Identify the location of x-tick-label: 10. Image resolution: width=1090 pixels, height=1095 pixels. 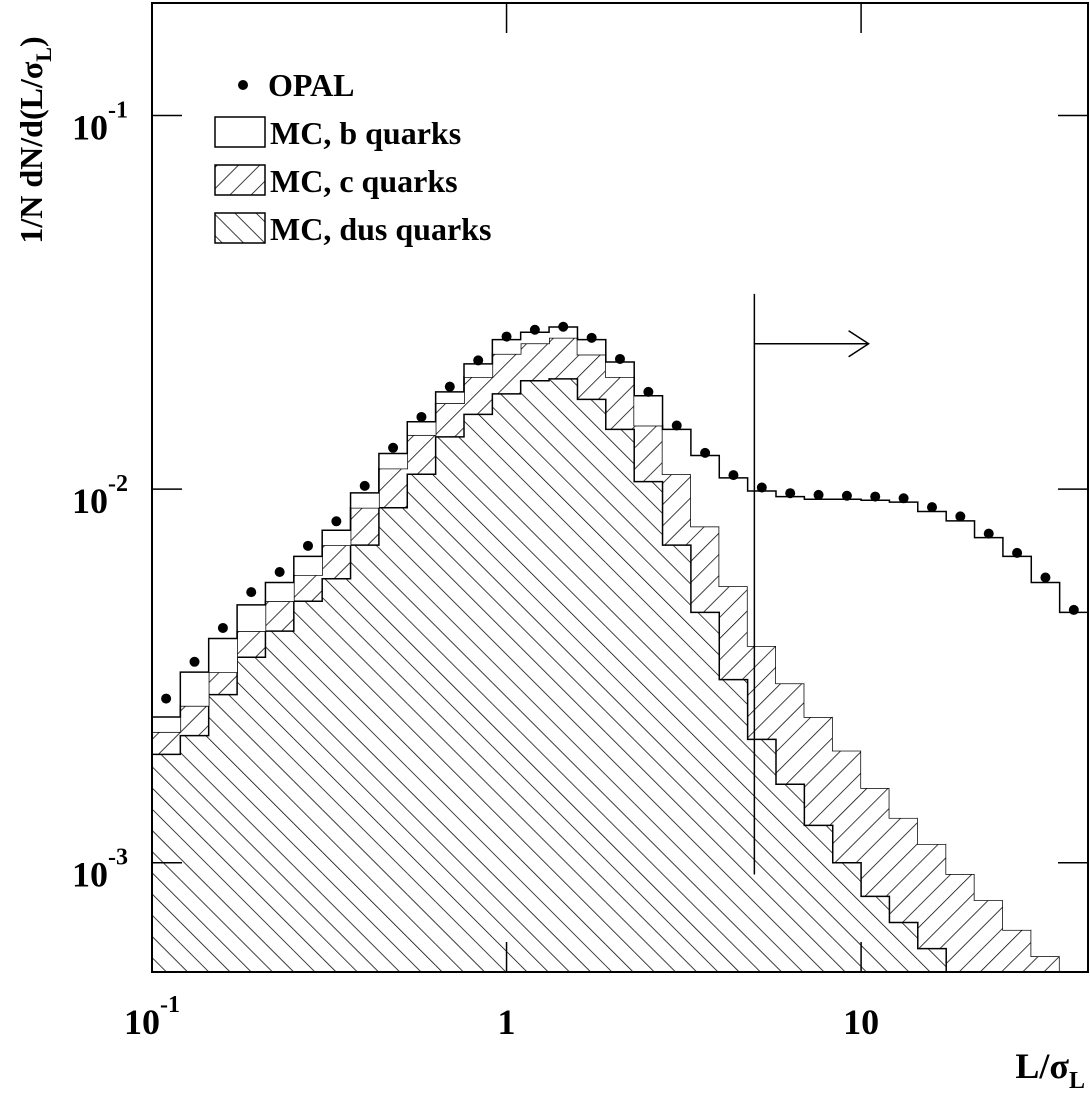
(861, 1022).